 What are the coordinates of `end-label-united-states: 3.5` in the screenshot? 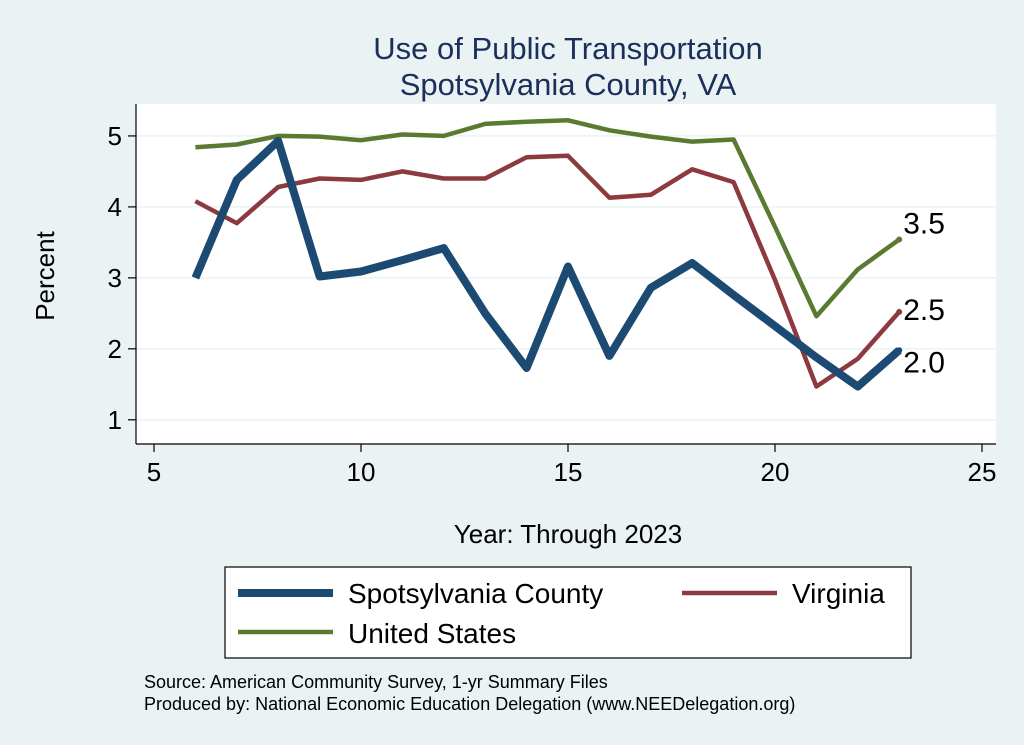 It's located at (924, 224).